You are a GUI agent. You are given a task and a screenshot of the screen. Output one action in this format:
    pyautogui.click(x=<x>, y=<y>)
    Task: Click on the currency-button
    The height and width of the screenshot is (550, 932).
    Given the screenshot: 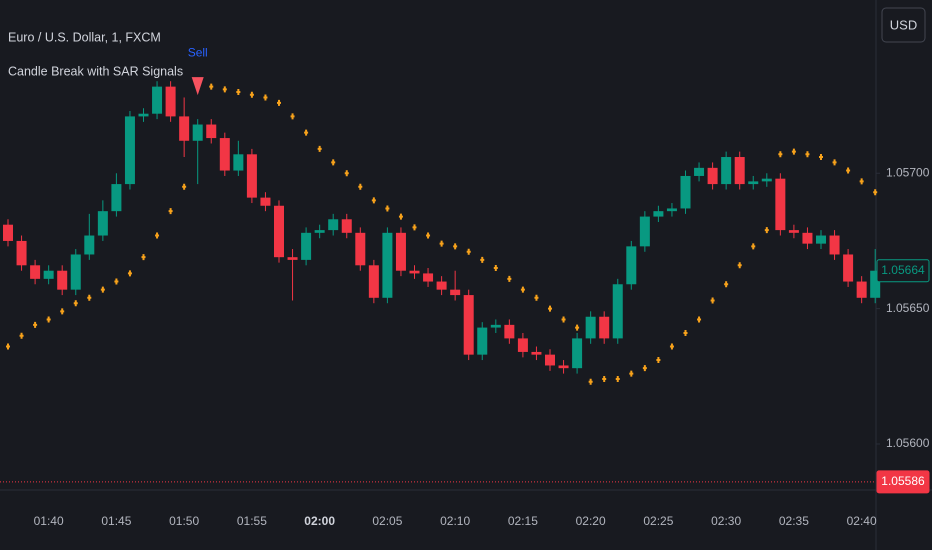 What is the action you would take?
    pyautogui.click(x=903, y=25)
    